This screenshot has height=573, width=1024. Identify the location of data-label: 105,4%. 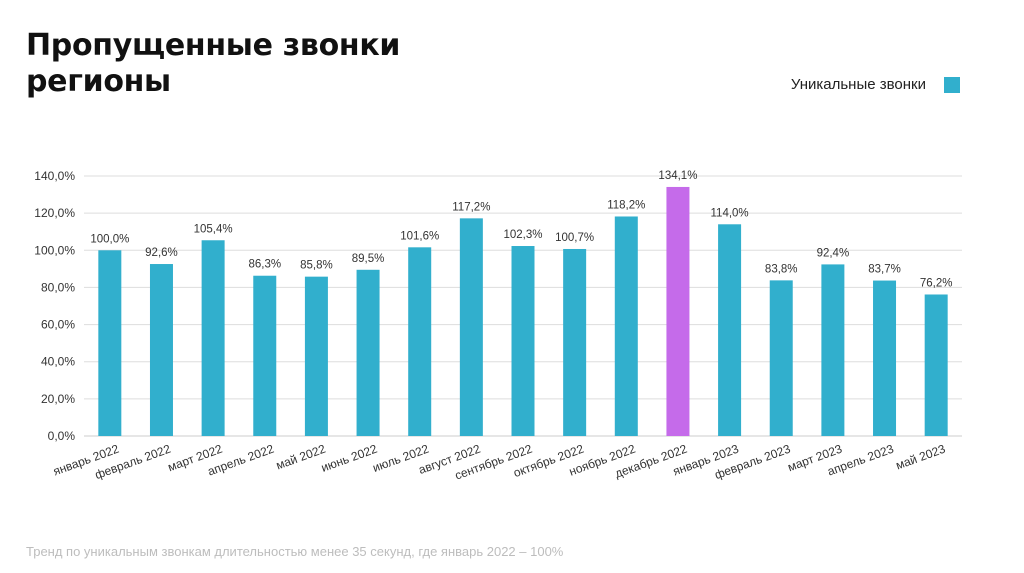
(213, 229).